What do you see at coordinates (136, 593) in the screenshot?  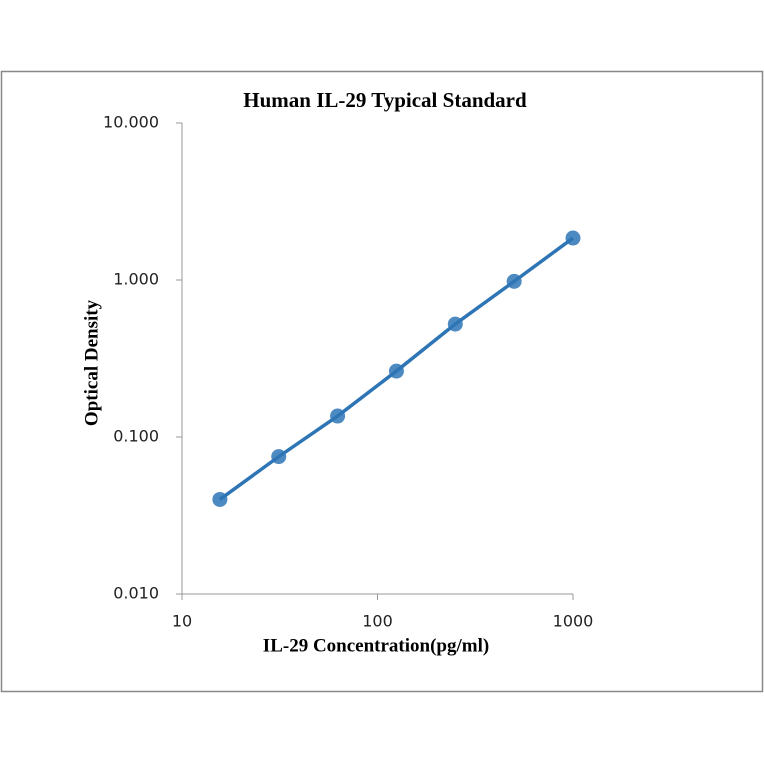 I see `y-tick-label: 0.010` at bounding box center [136, 593].